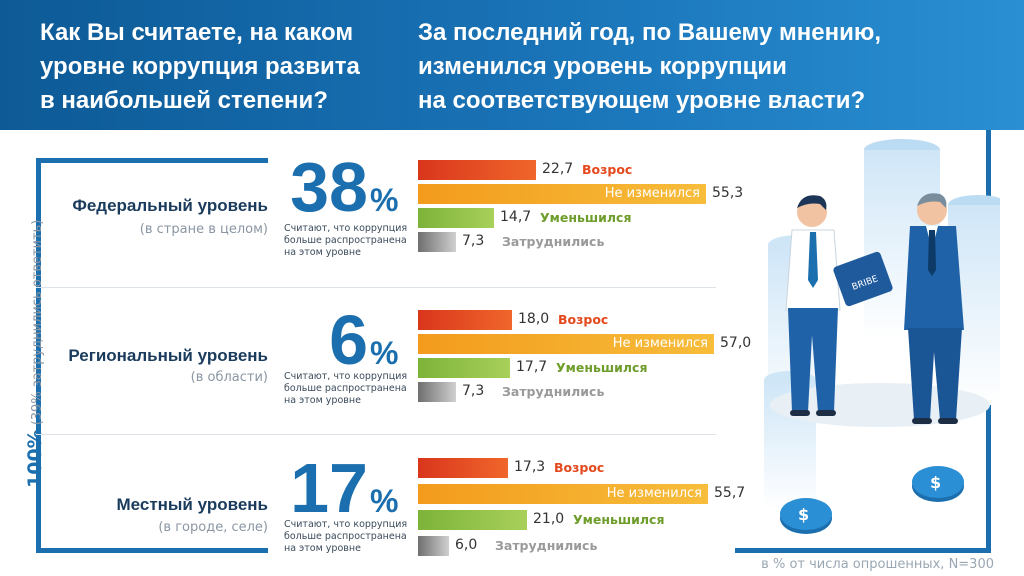 This screenshot has width=1024, height=576. I want to click on level-title: Местный уровень, so click(192, 504).